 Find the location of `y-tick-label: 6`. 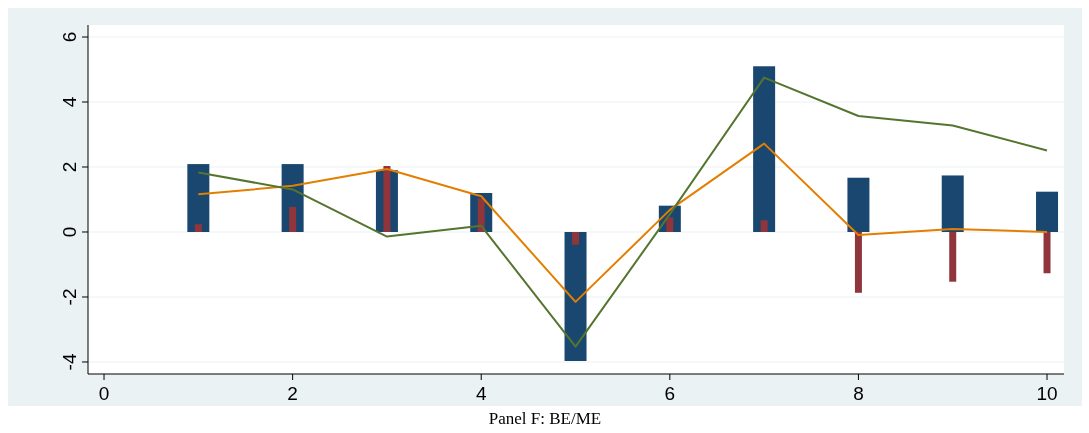

y-tick-label: 6 is located at coordinates (69, 37).